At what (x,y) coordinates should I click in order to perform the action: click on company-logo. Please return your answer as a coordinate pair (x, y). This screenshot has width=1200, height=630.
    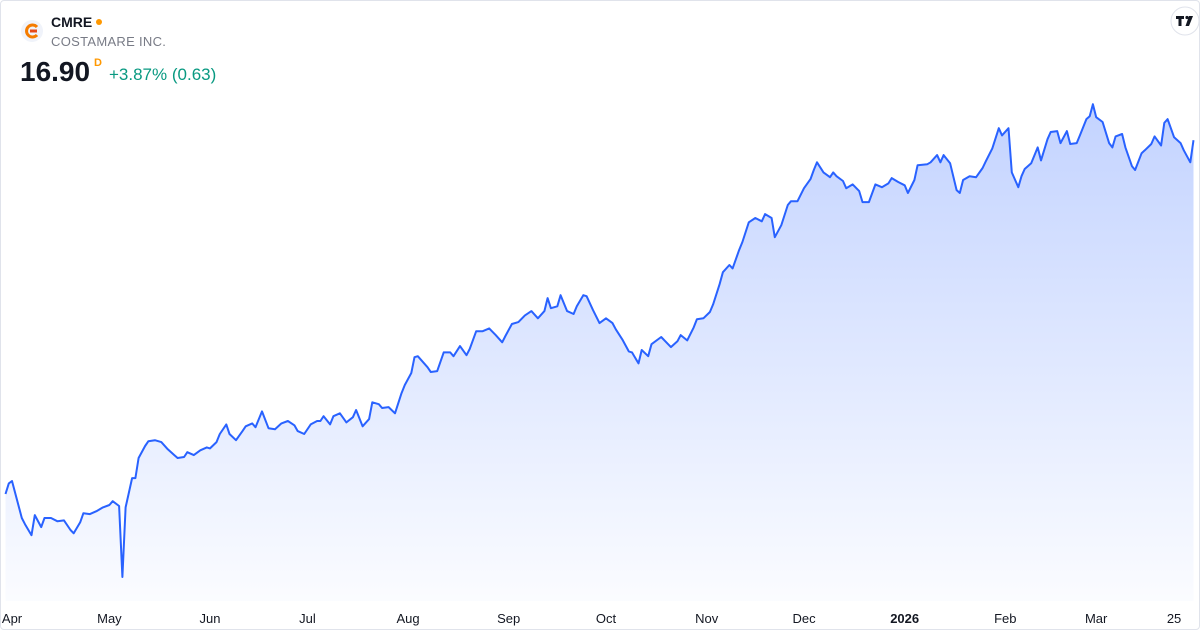
    Looking at the image, I should click on (32, 31).